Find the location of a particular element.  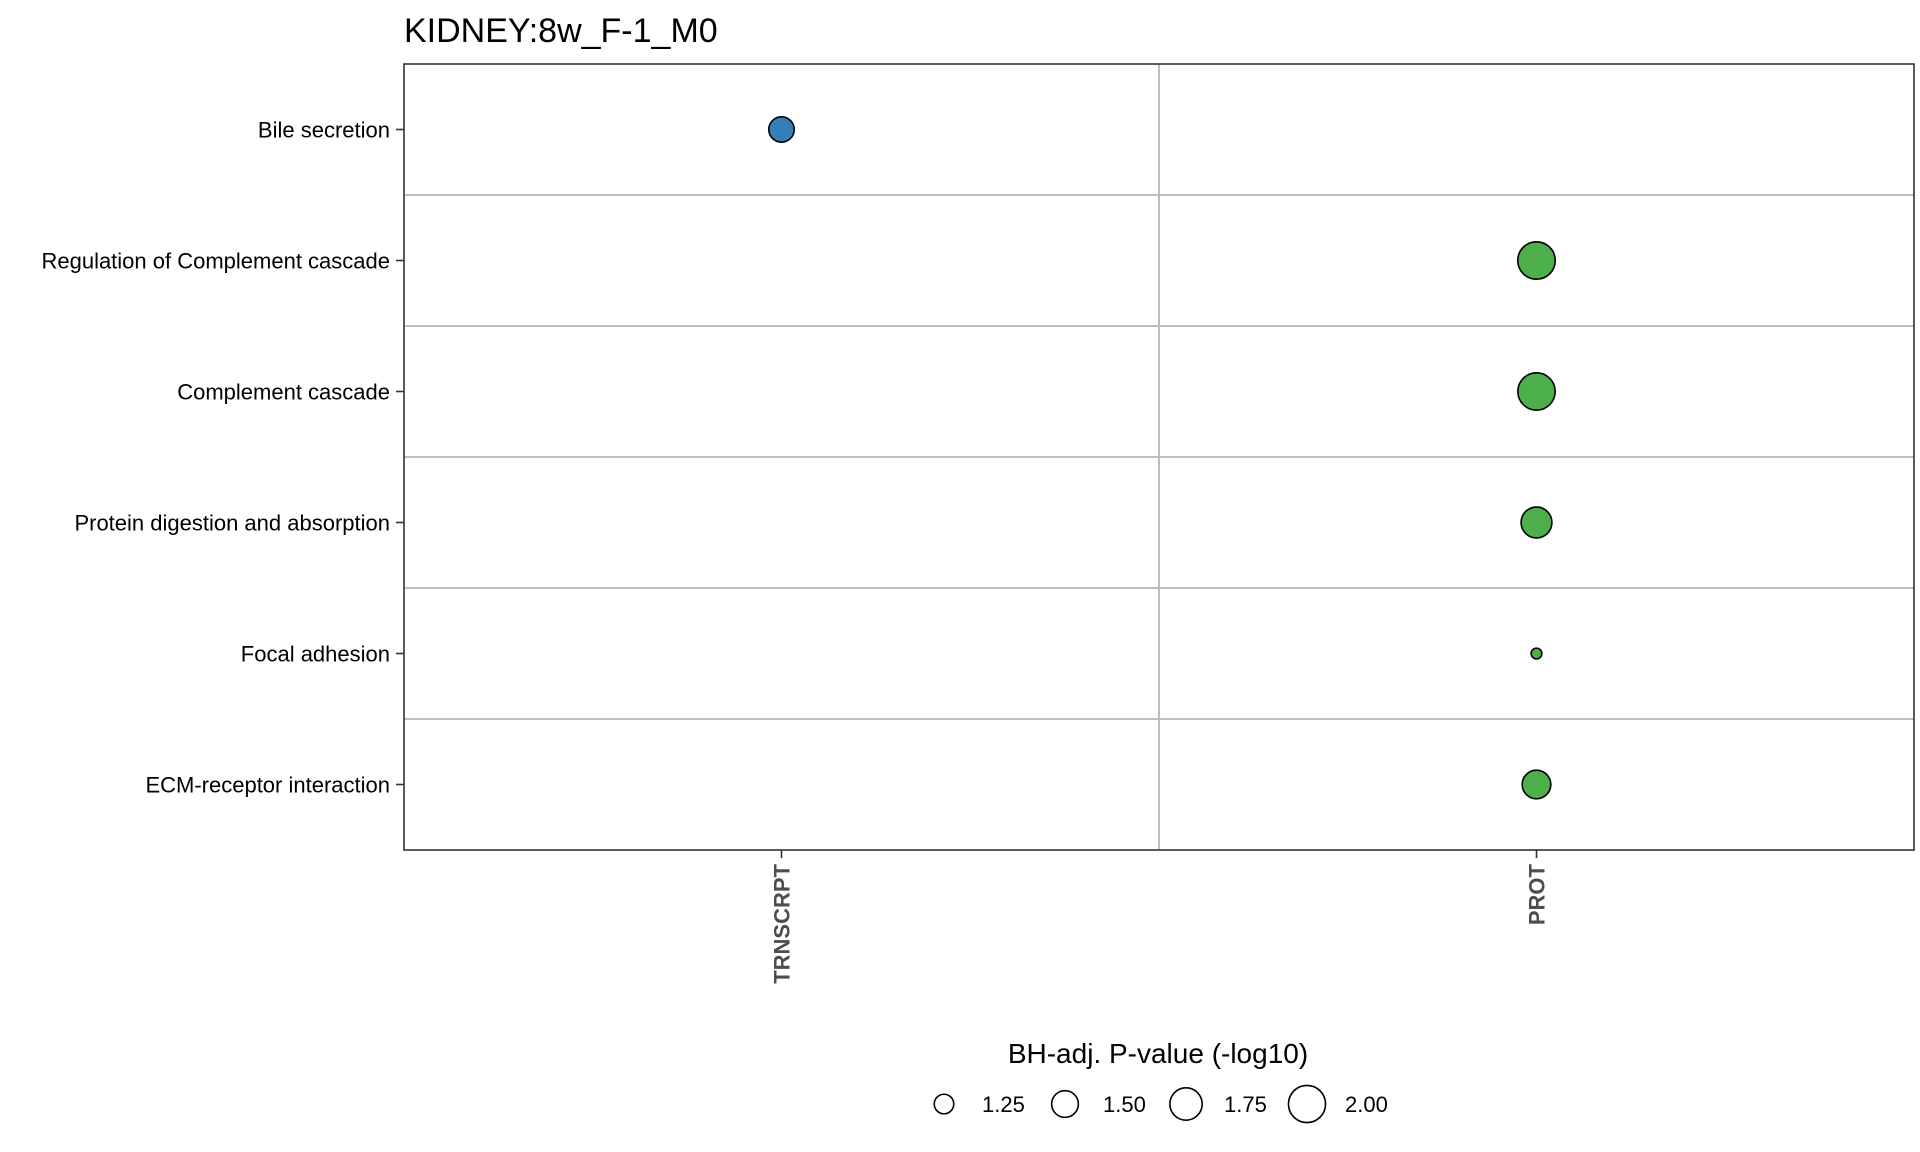

legend-title: BH-adj. P-value (-log10) is located at coordinates (1158, 1053).